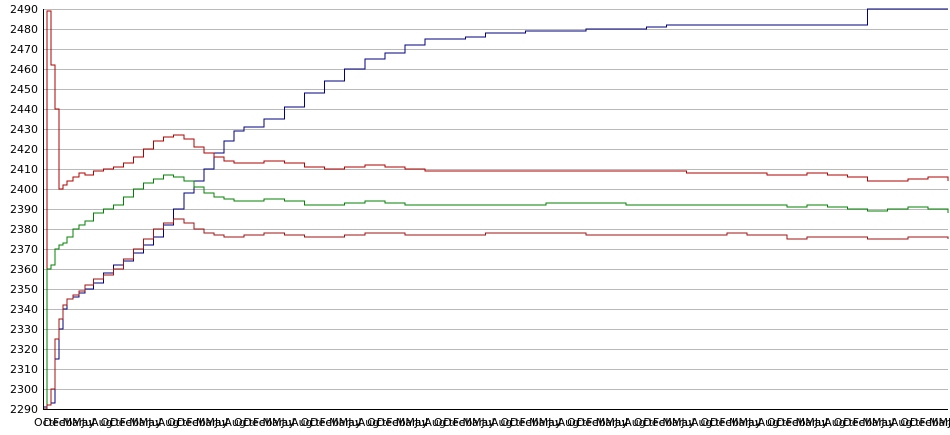 This screenshot has height=435, width=950. Describe the element at coordinates (24, 89) in the screenshot. I see `y-tick-label: 2450` at that location.